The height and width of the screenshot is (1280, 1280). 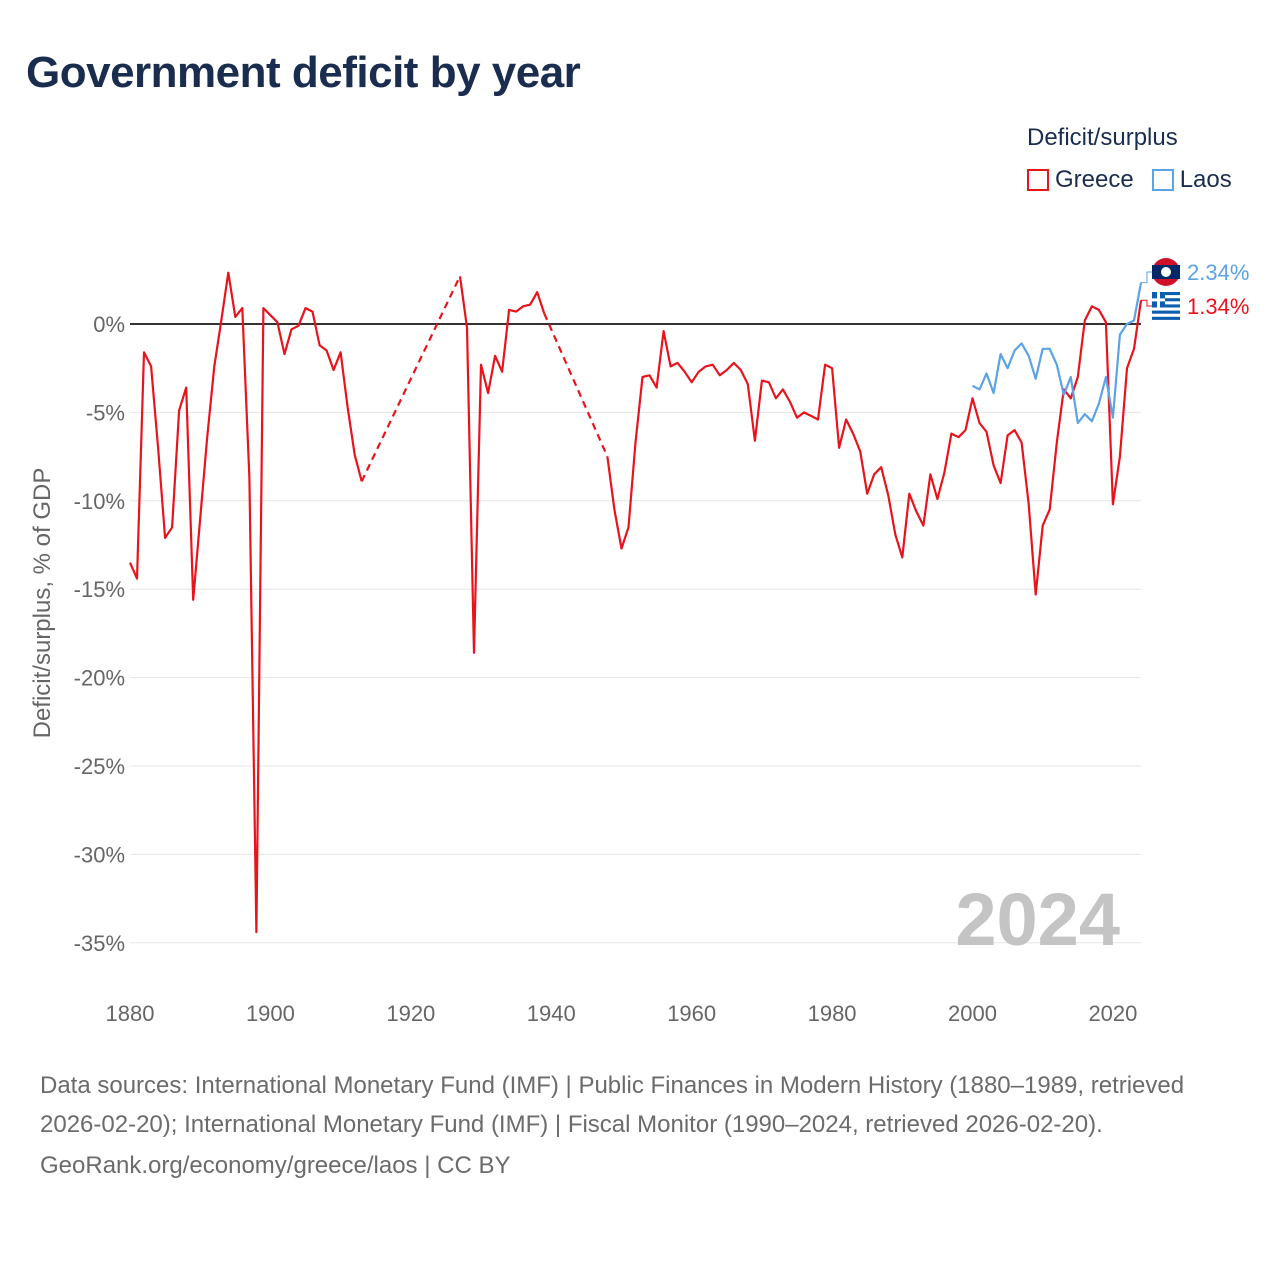 I want to click on end-labels: 2.34% 1.34%, so click(x=1195, y=289).